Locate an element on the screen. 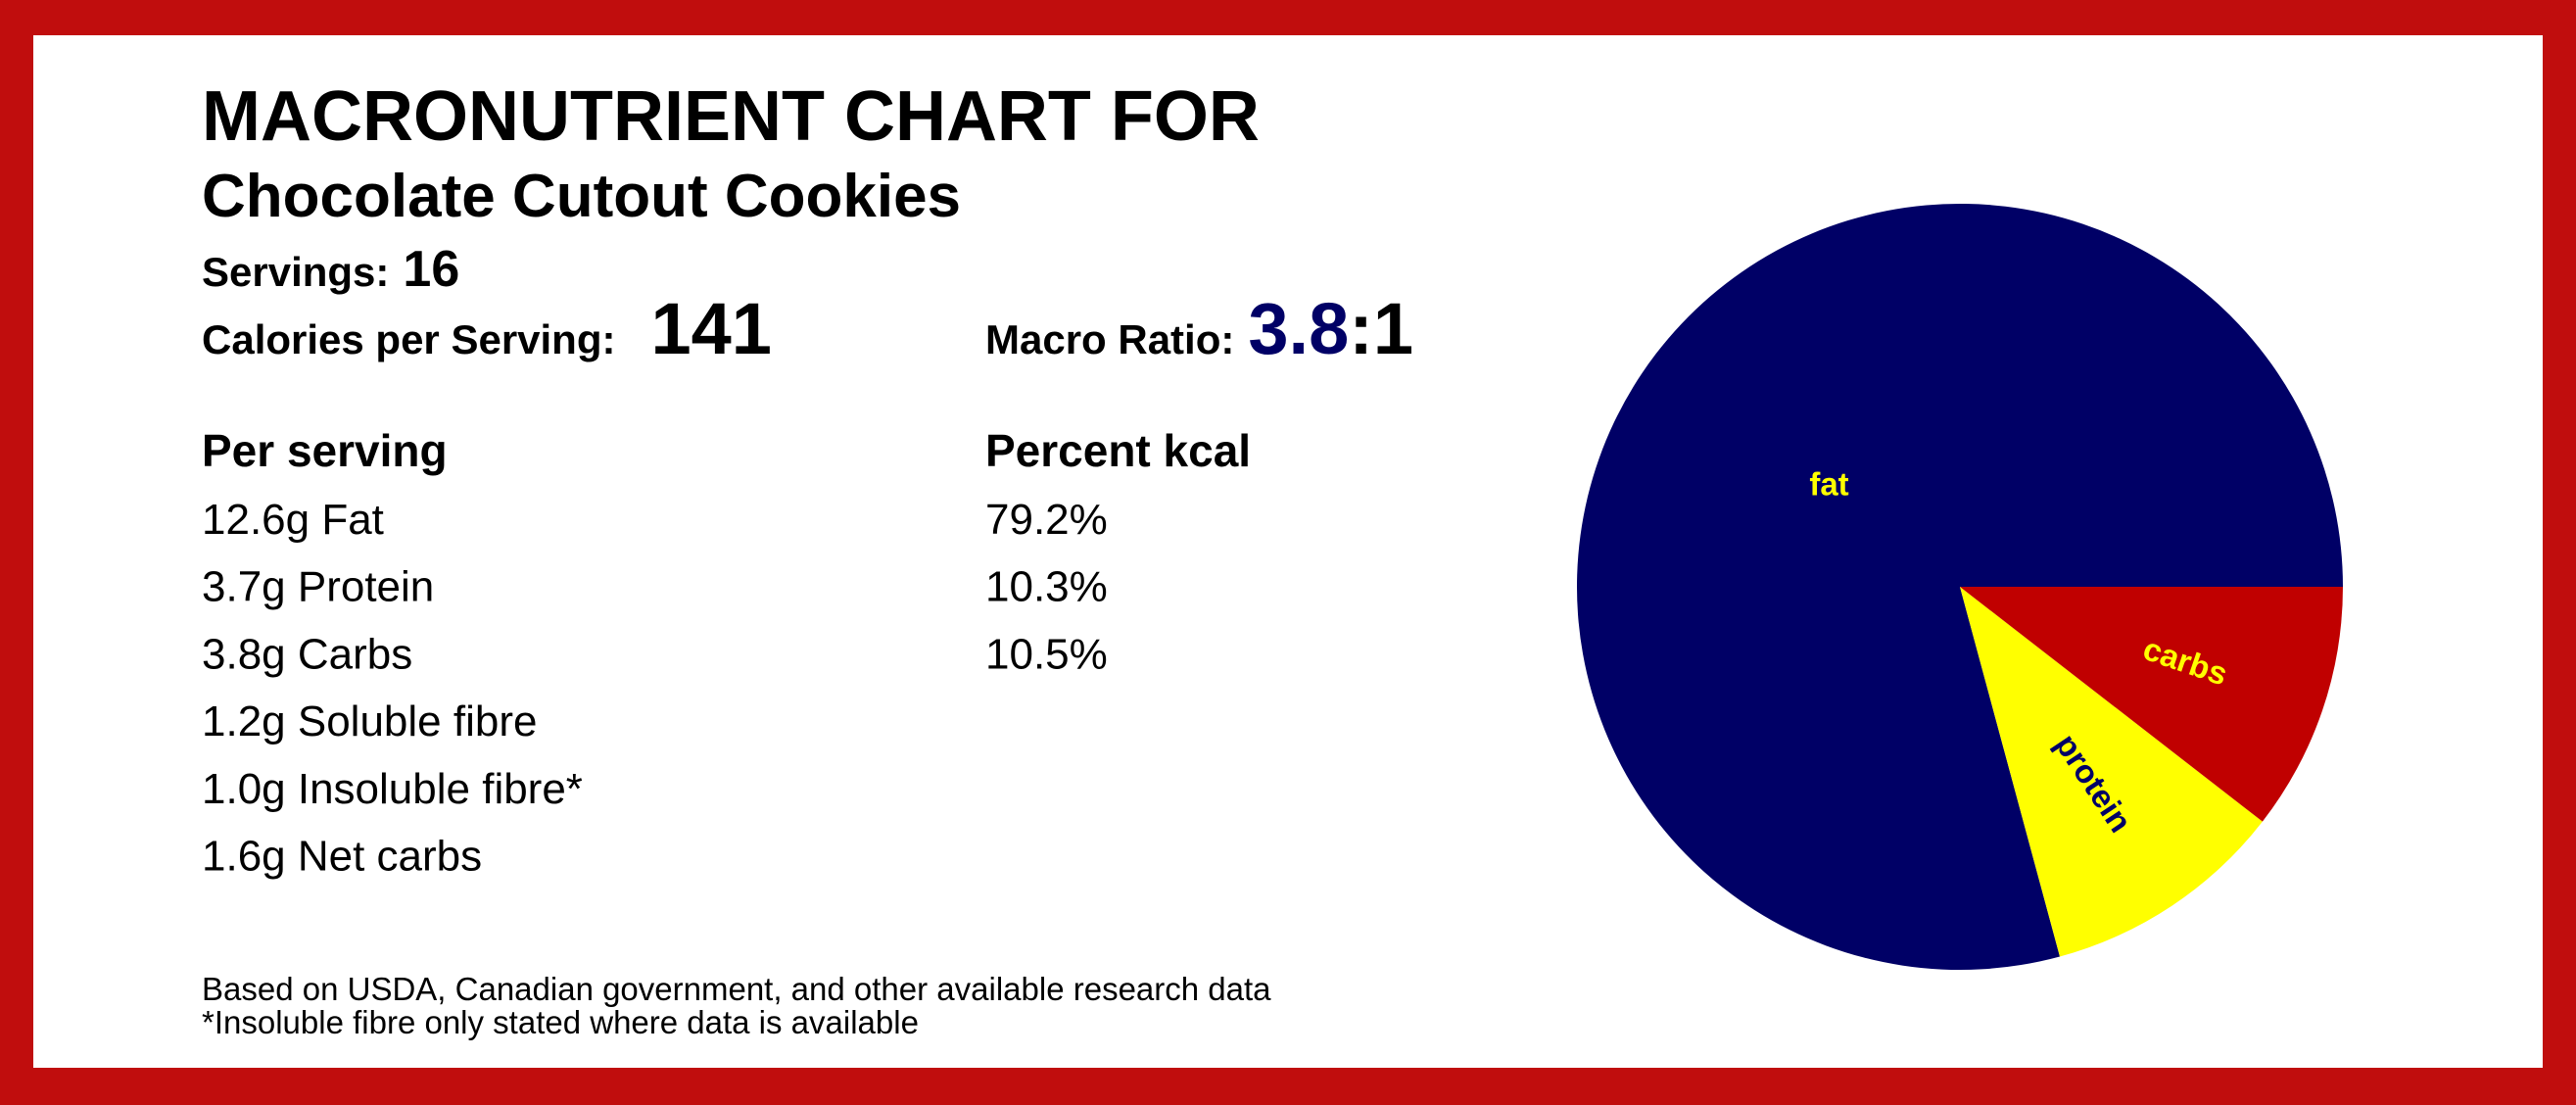 This screenshot has height=1105, width=2576. ratio-label: Macro Ratio: is located at coordinates (1110, 339).